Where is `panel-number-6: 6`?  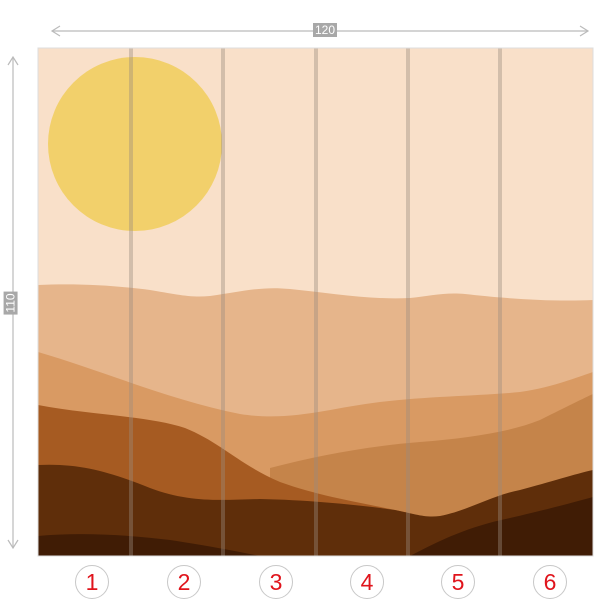 panel-number-6: 6 is located at coordinates (550, 582).